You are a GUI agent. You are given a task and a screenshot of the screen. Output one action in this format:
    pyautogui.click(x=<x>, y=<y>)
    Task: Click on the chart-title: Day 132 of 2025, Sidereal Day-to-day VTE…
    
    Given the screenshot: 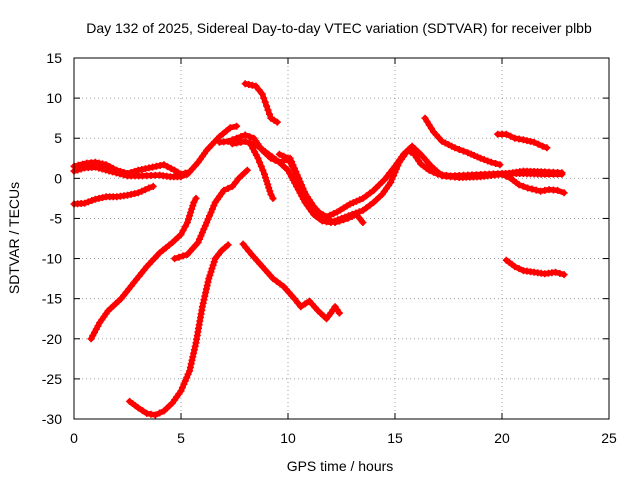 What is the action you would take?
    pyautogui.click(x=339, y=28)
    